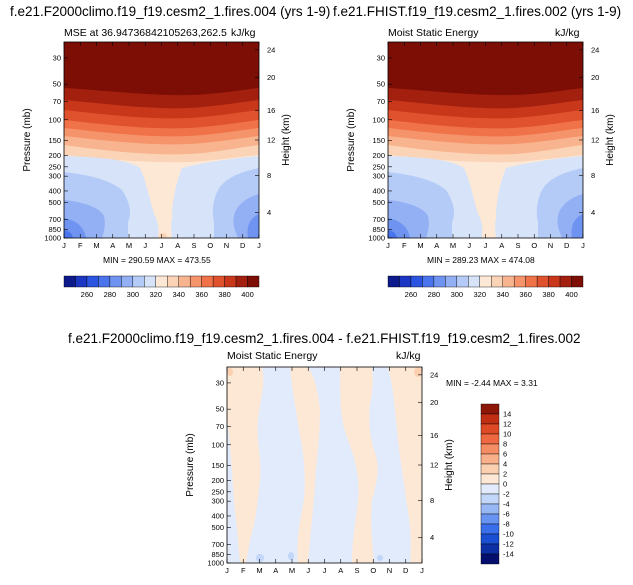 The image size is (633, 585). What do you see at coordinates (324, 465) in the screenshot?
I see `diff-panel-field` at bounding box center [324, 465].